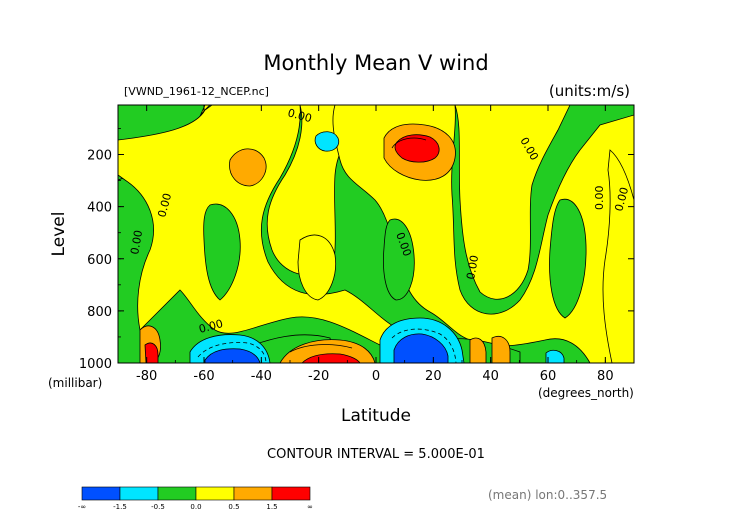  Describe the element at coordinates (75, 383) in the screenshot. I see `y-axis-unit: (millibar)` at that location.